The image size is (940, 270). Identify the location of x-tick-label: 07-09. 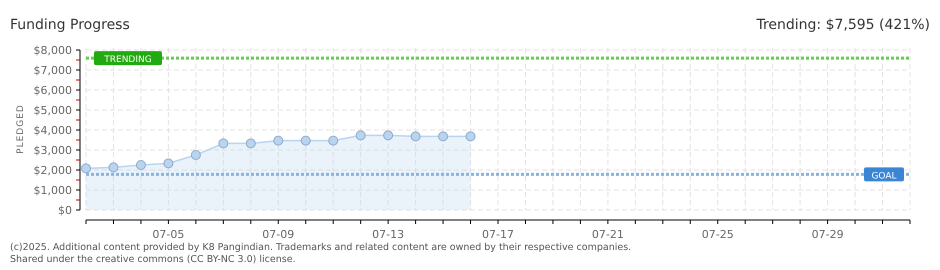
(278, 234).